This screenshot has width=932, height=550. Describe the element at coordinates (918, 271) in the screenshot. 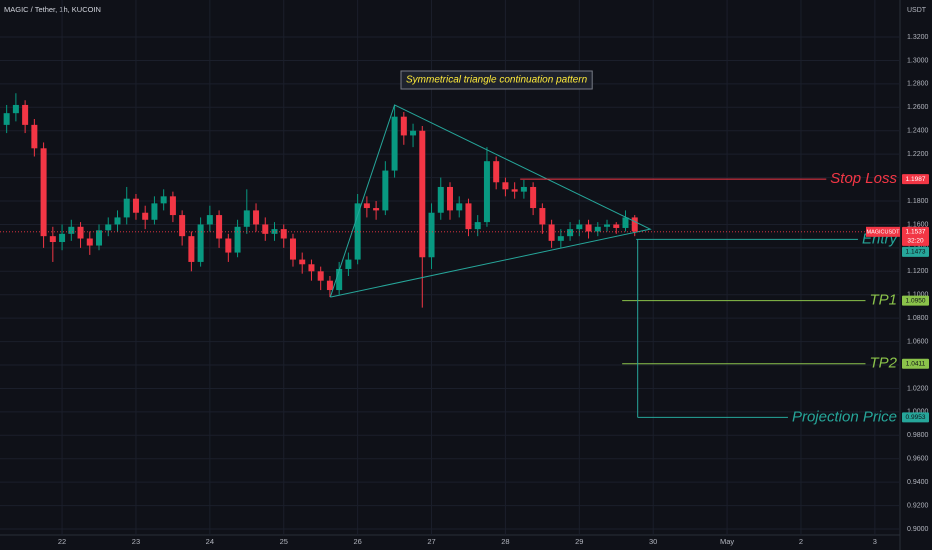

I see `y-tick-label: 1.1200` at that location.